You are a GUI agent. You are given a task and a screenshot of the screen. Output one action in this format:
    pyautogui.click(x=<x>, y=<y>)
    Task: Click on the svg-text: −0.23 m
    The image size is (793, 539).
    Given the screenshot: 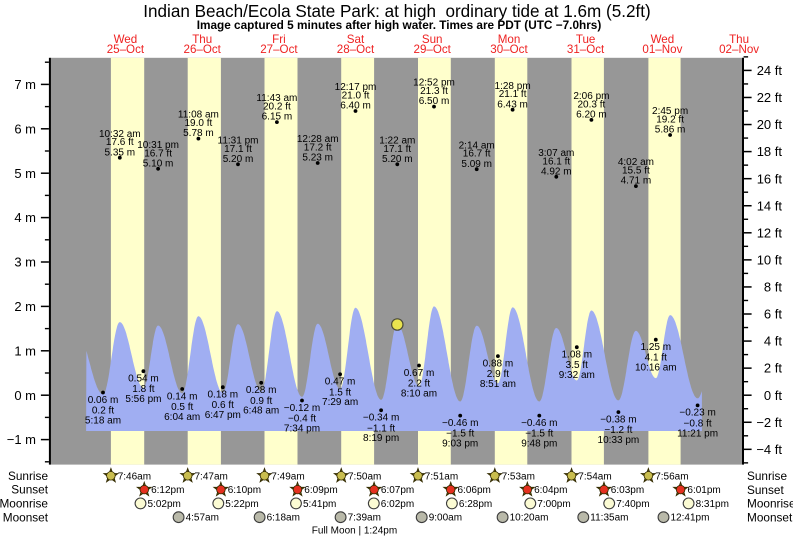 What is the action you would take?
    pyautogui.click(x=697, y=413)
    